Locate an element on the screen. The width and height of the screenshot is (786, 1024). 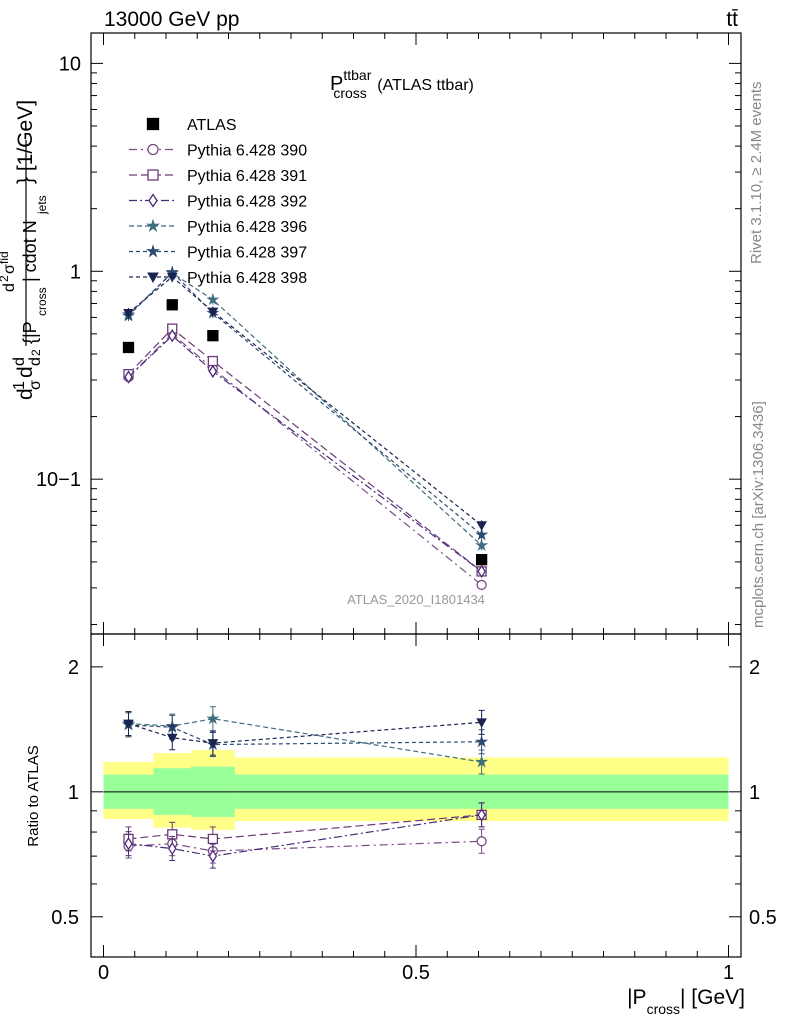
ratio-y-tick-label-right: 2 is located at coordinates (754, 668).